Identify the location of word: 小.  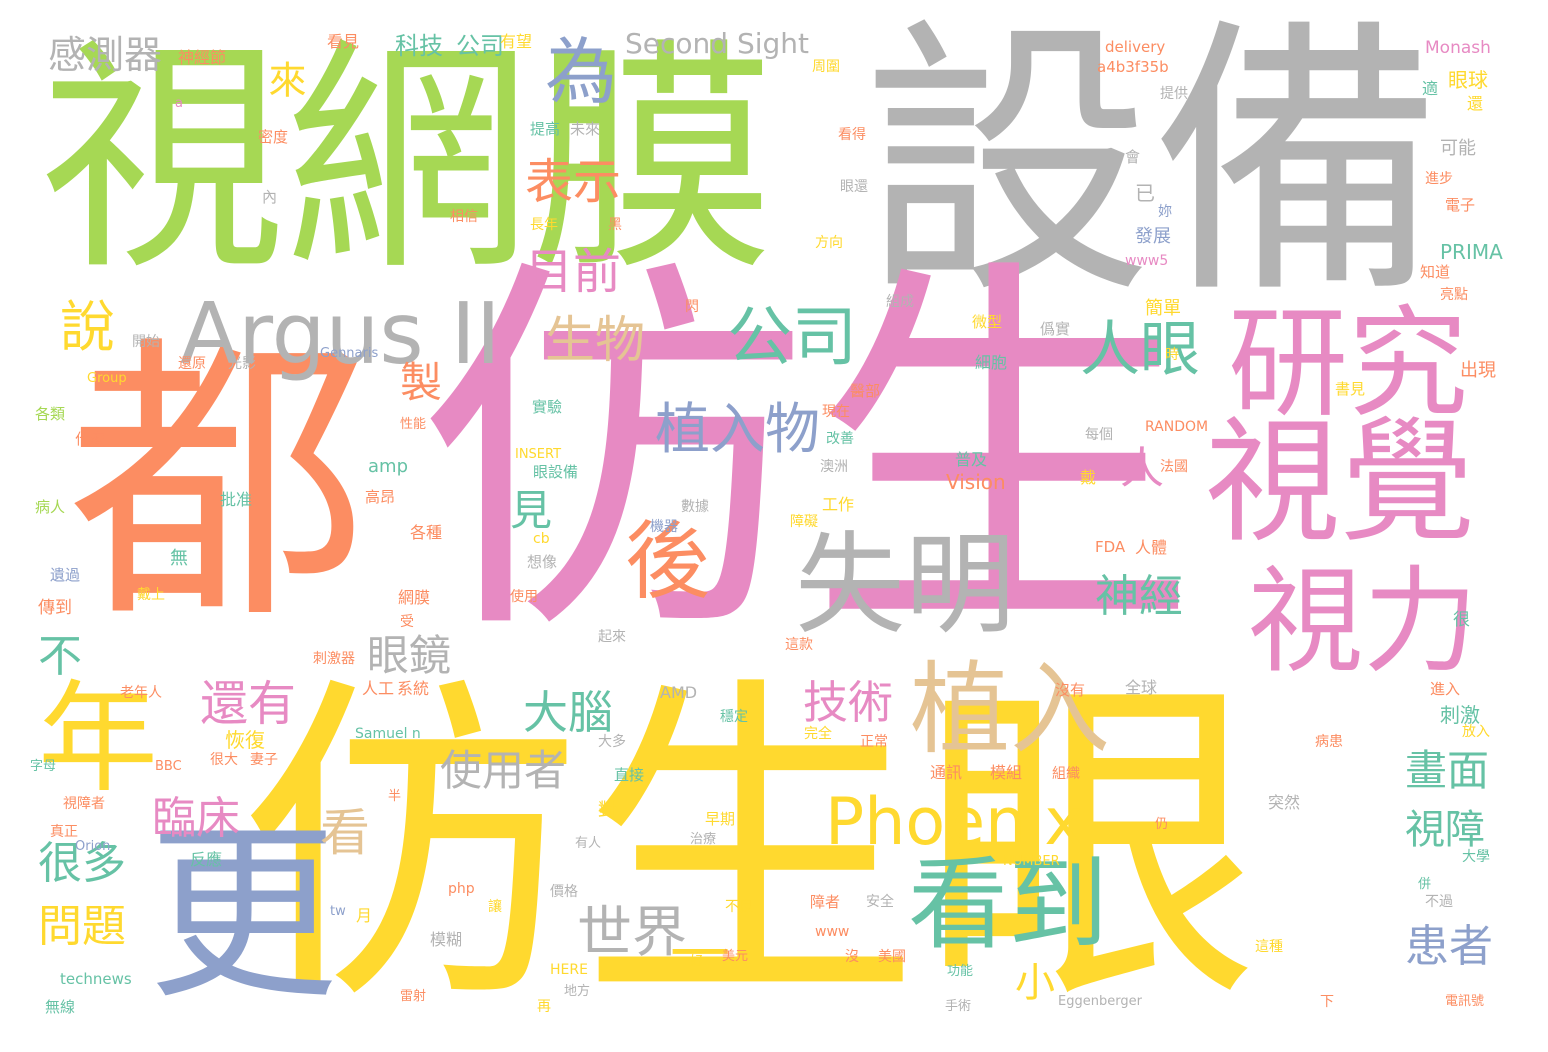
(1035, 983).